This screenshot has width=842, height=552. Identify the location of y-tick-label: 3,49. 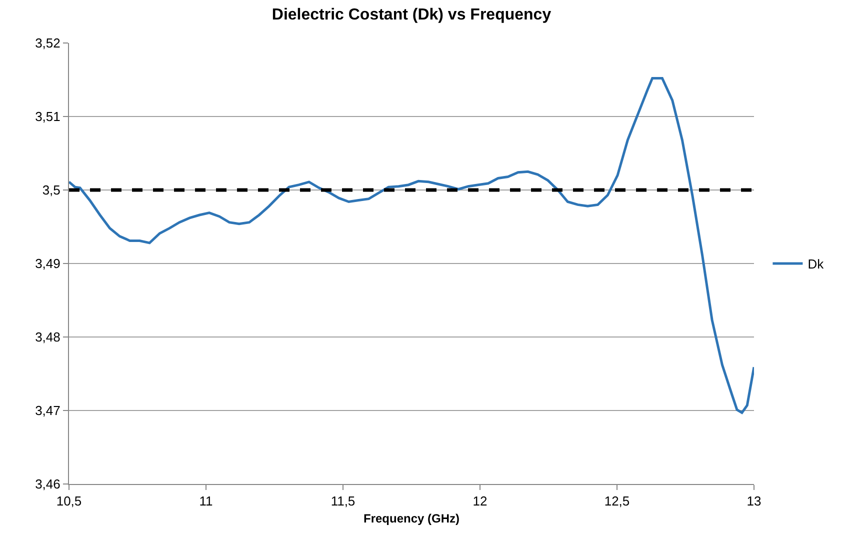
(47, 264).